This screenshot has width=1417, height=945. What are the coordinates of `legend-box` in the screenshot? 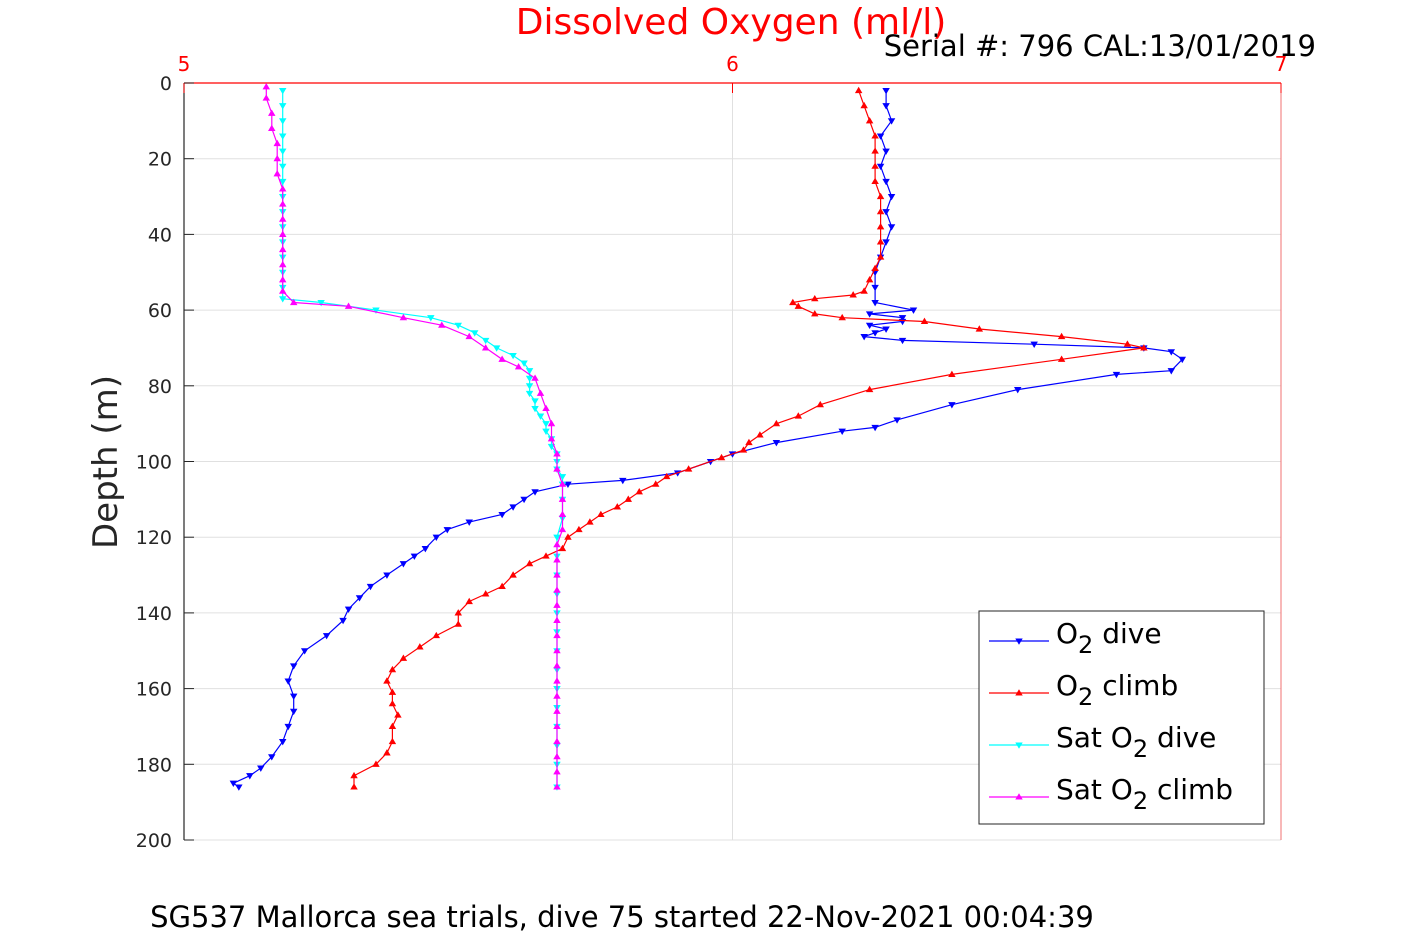 It's located at (1121, 717).